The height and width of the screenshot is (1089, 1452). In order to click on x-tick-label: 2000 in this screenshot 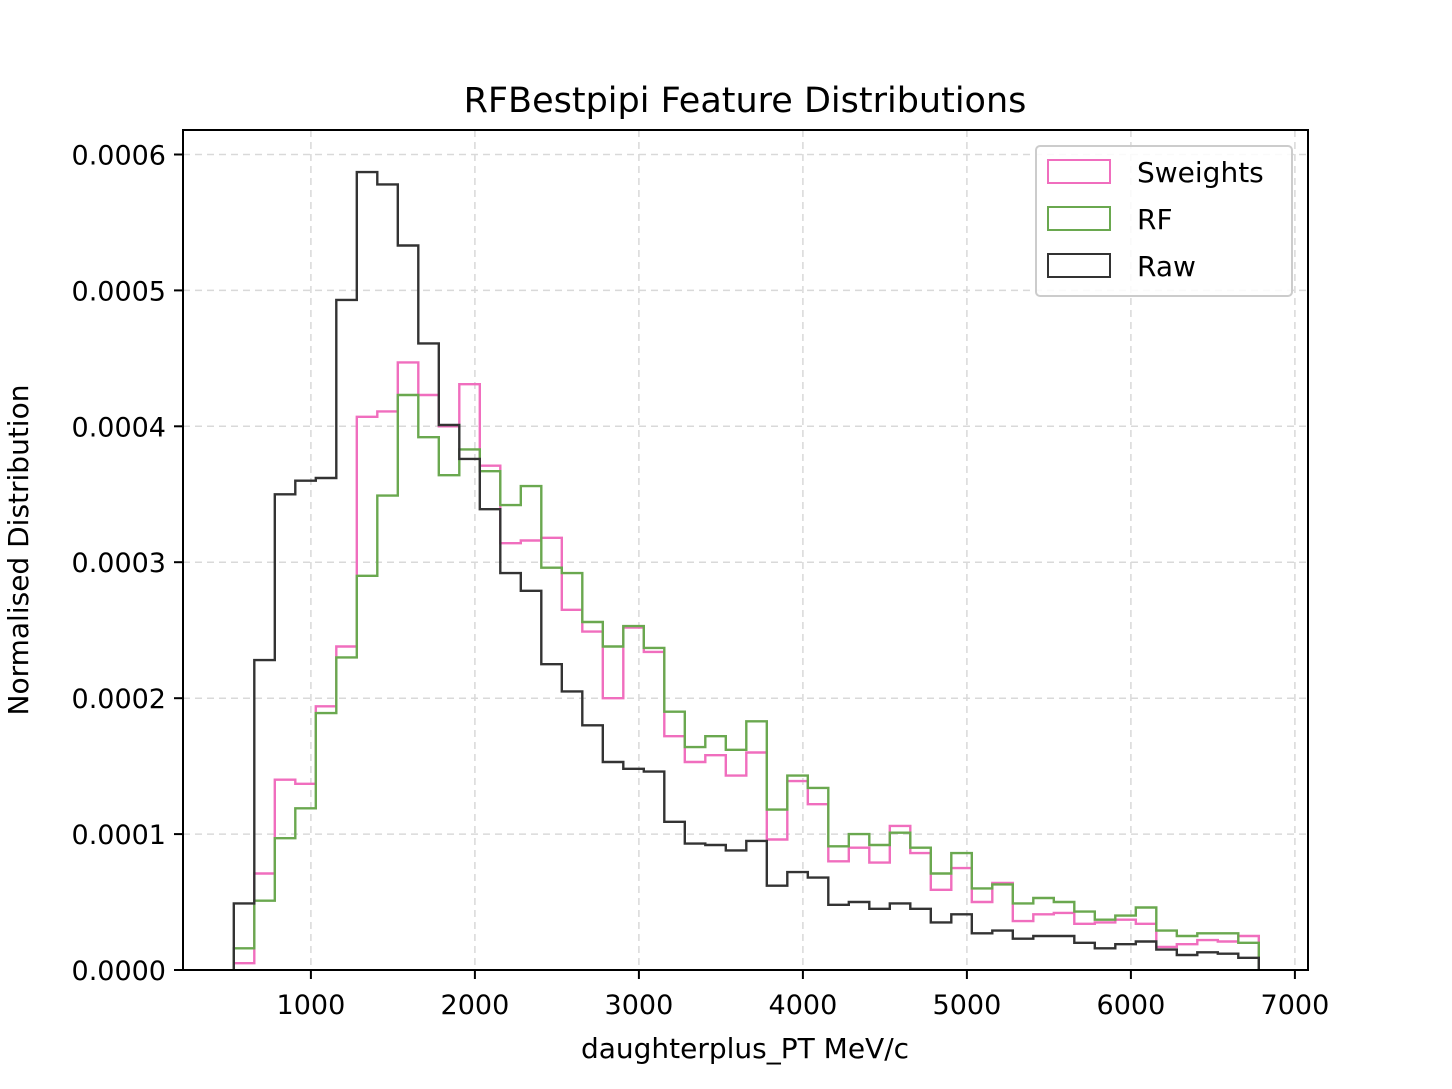, I will do `click(475, 1005)`.